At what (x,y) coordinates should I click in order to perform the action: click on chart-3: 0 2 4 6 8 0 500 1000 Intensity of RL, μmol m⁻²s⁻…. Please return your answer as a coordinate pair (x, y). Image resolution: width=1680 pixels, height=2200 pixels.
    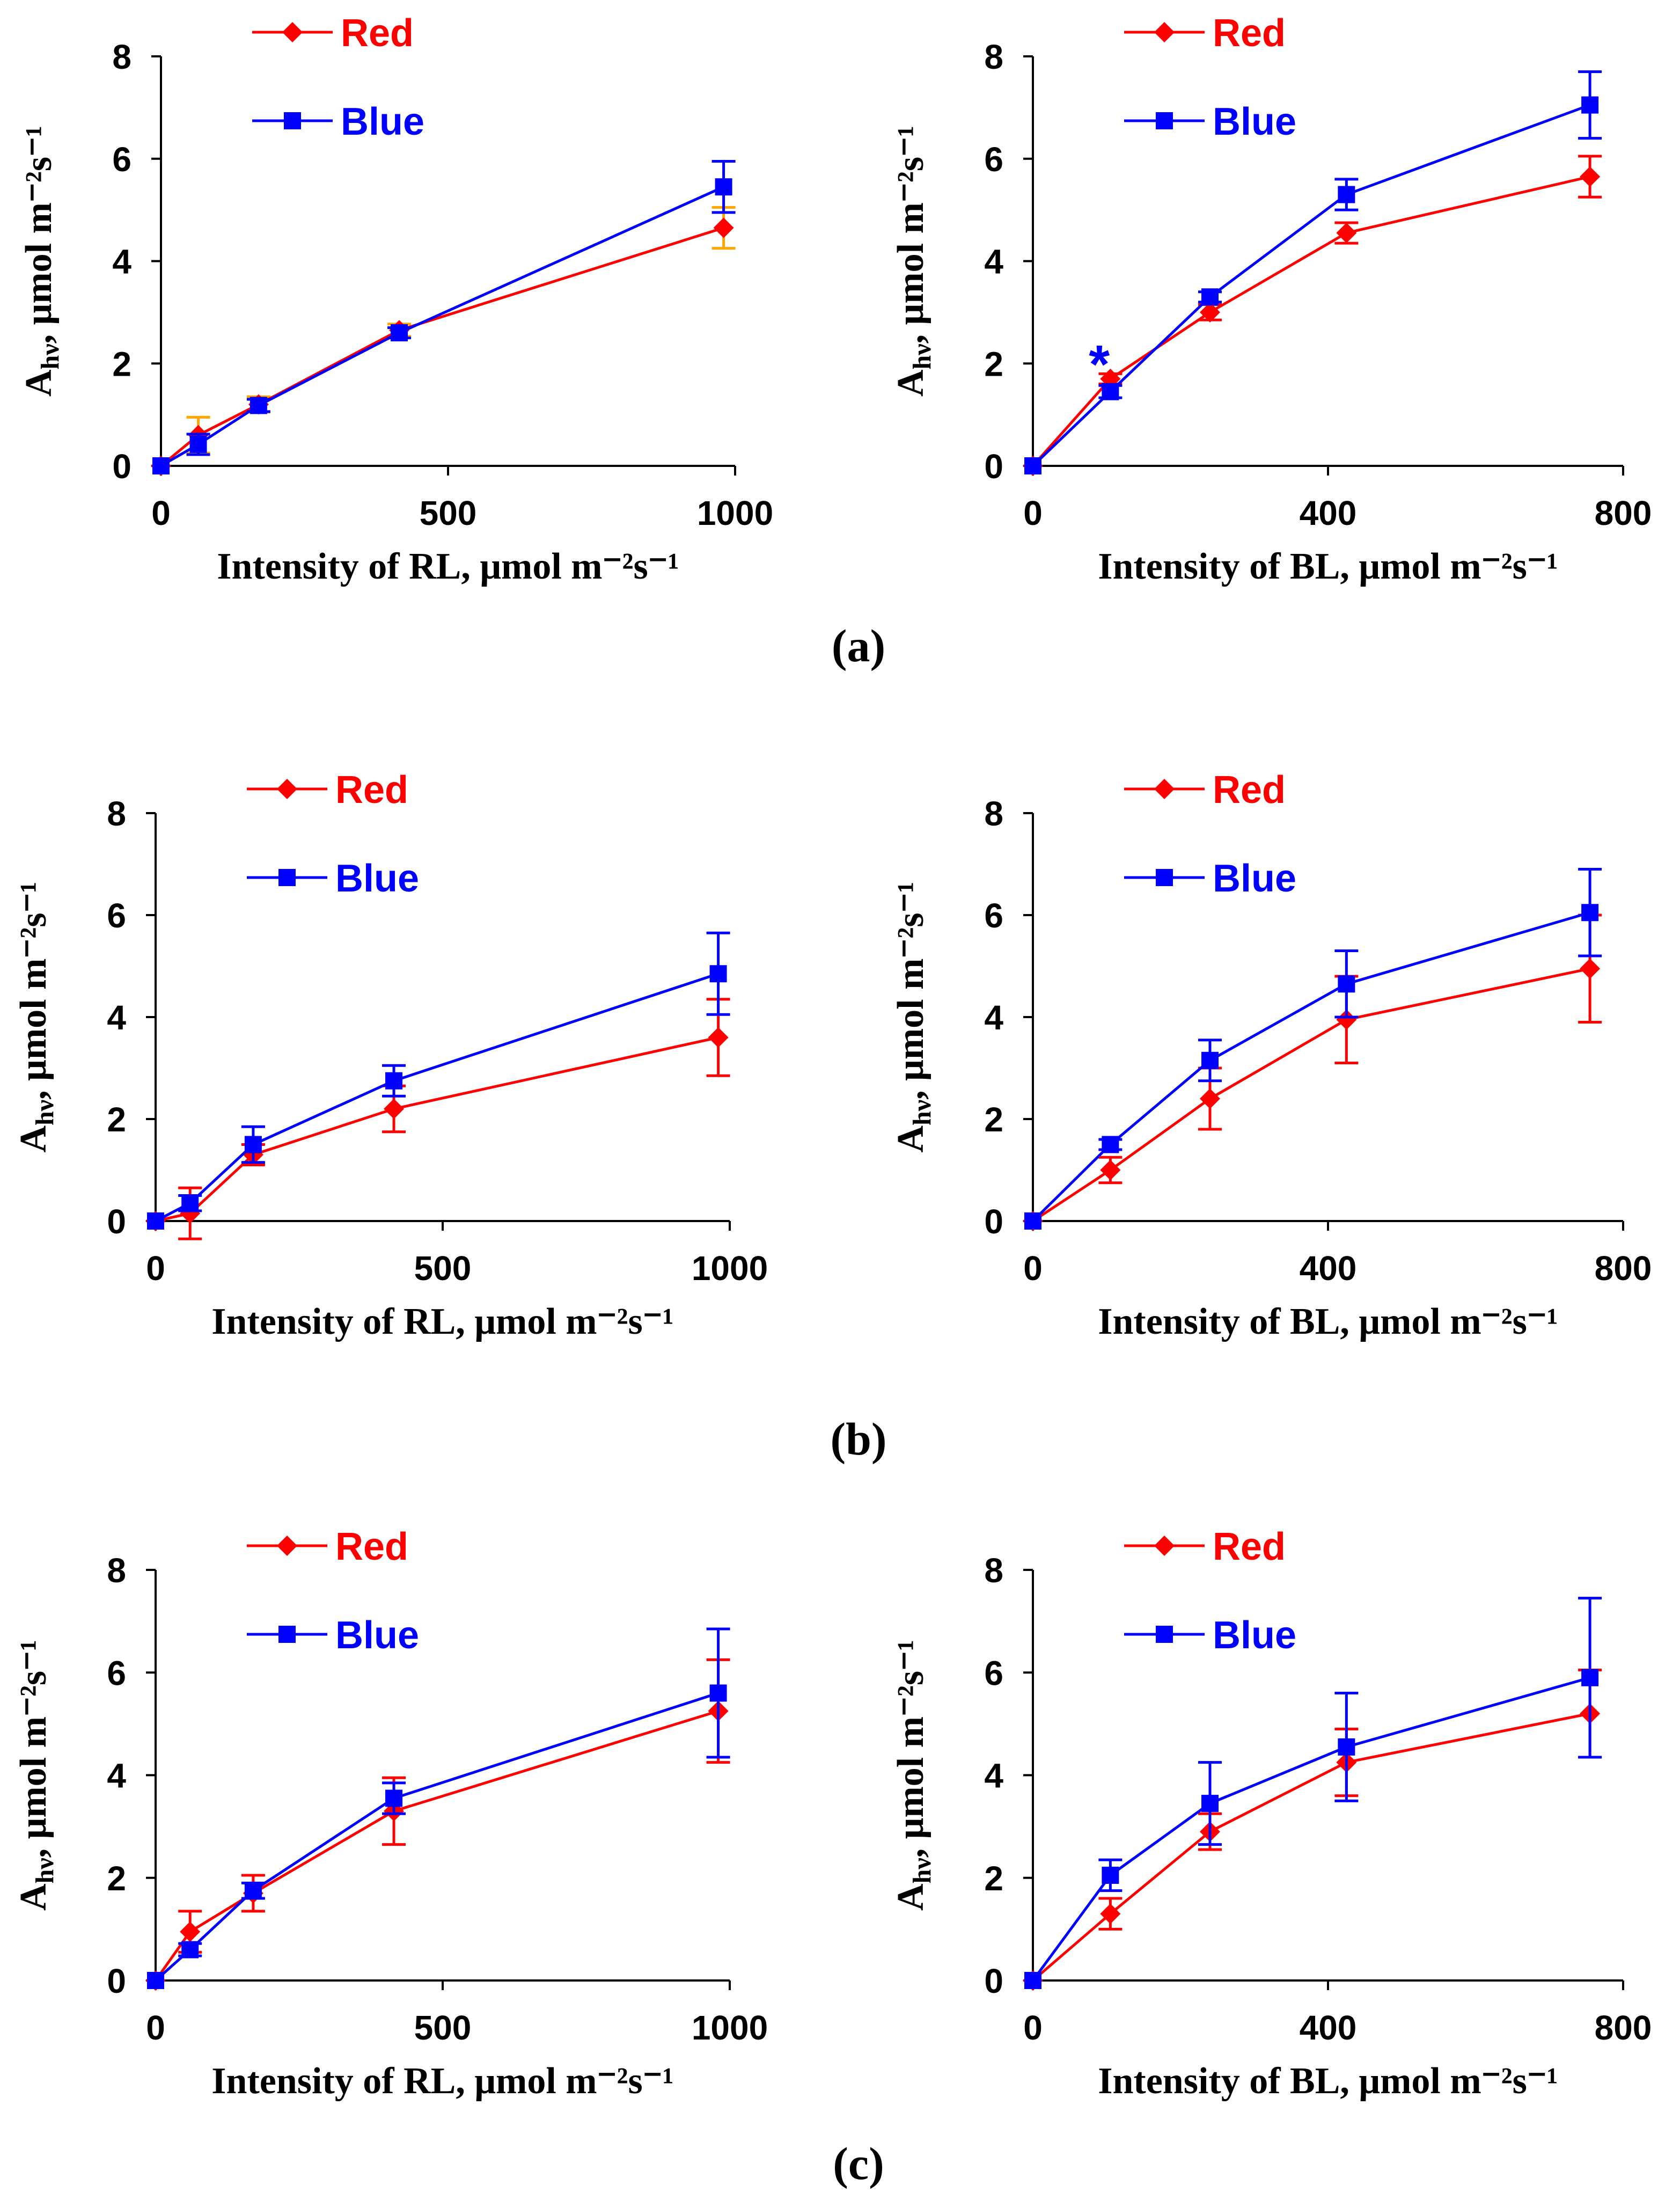
    Looking at the image, I should click on (390, 1055).